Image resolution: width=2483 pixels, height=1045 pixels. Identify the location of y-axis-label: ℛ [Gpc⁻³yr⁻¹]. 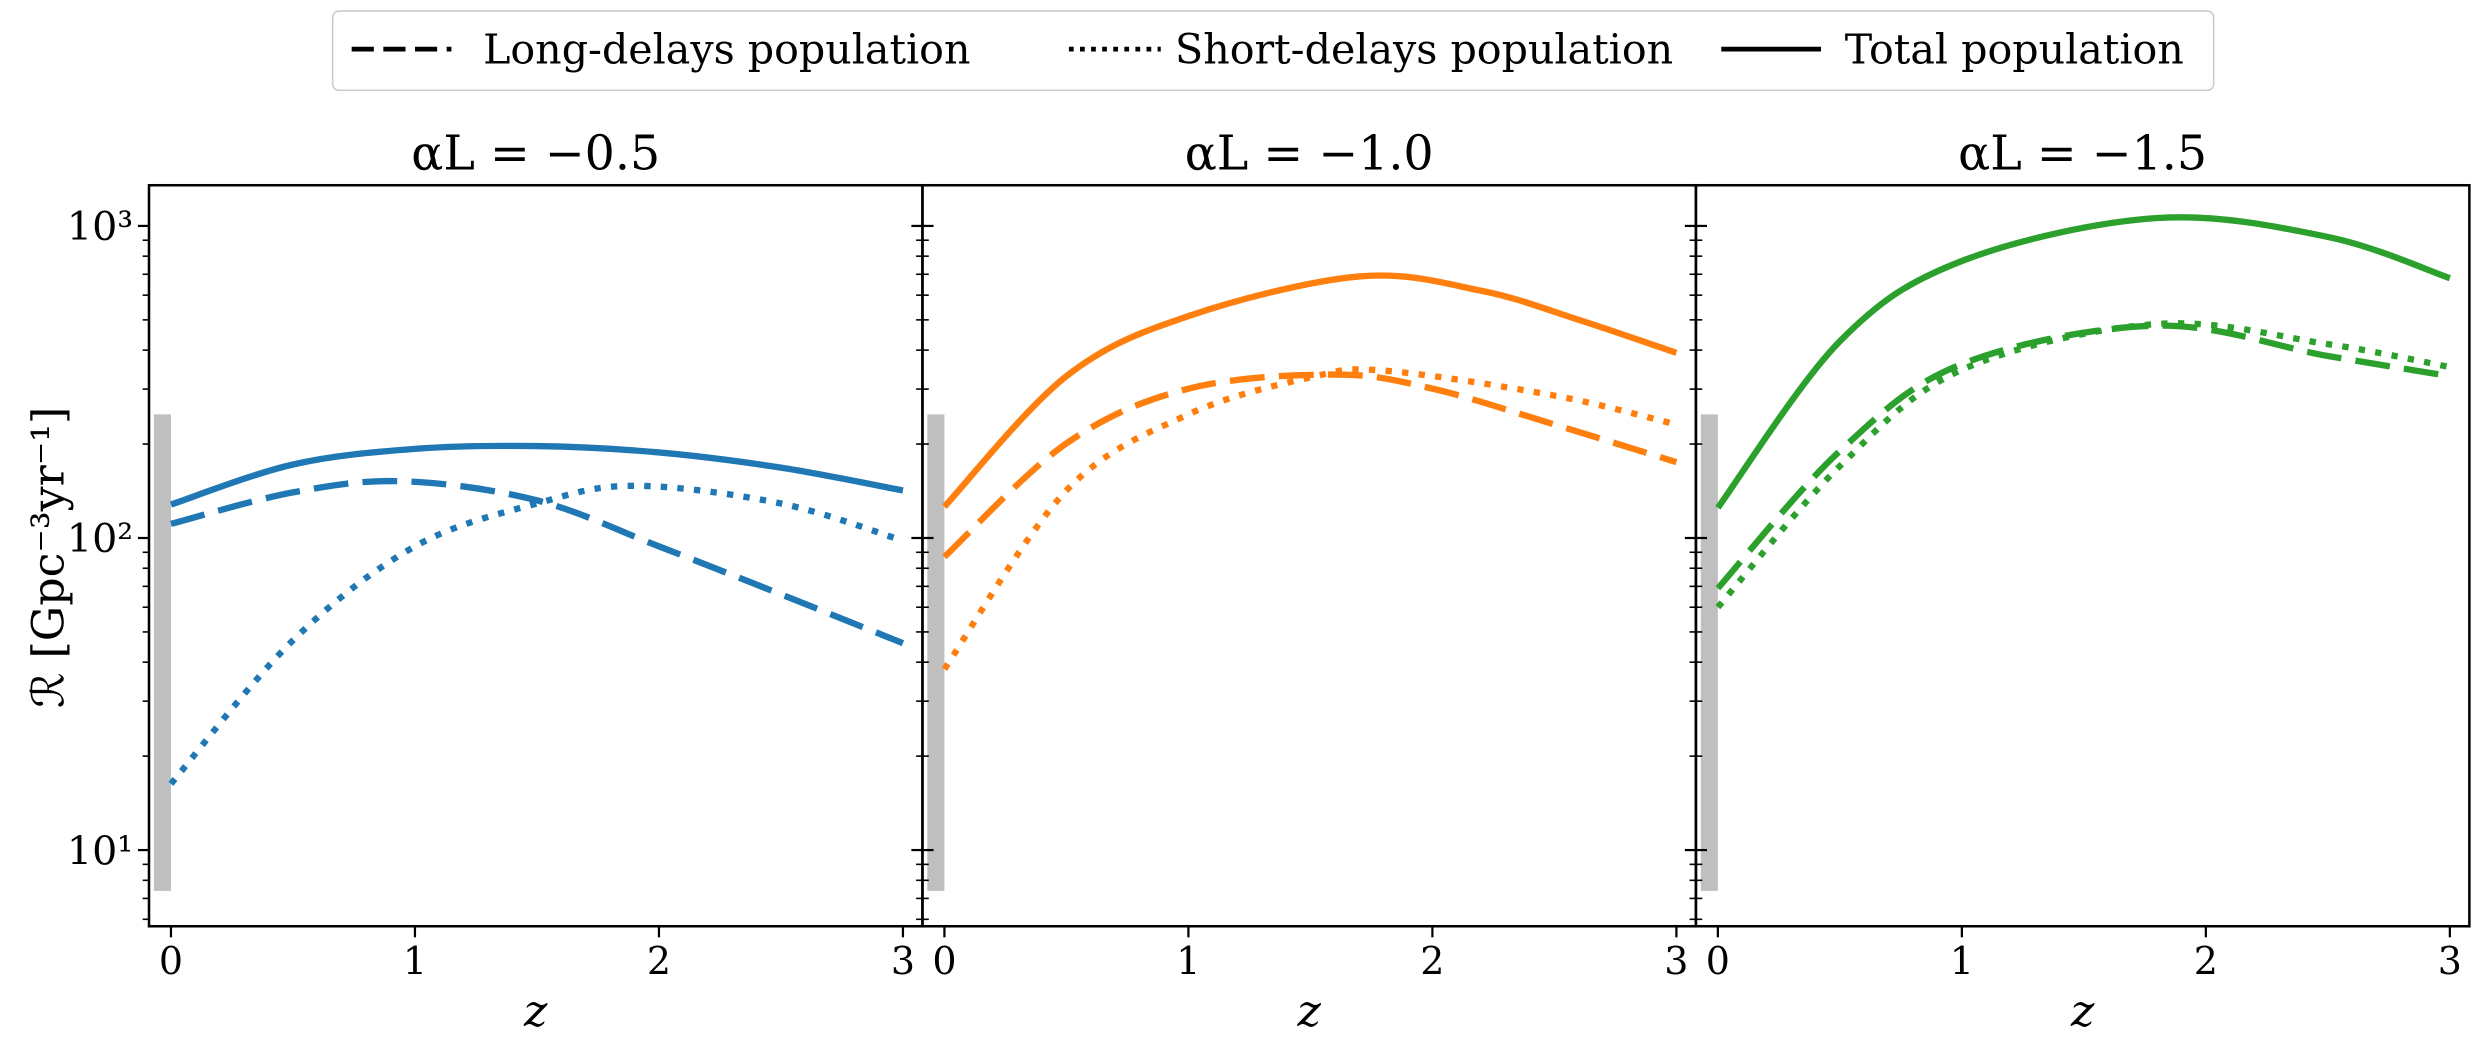
(49, 557).